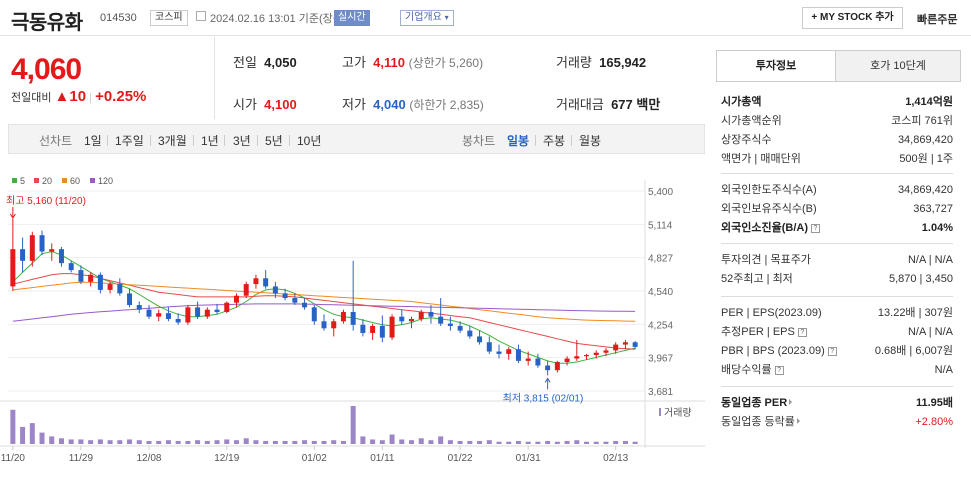 This screenshot has height=478, width=971. I want to click on info-value-text: N/A | N/A, so click(930, 332).